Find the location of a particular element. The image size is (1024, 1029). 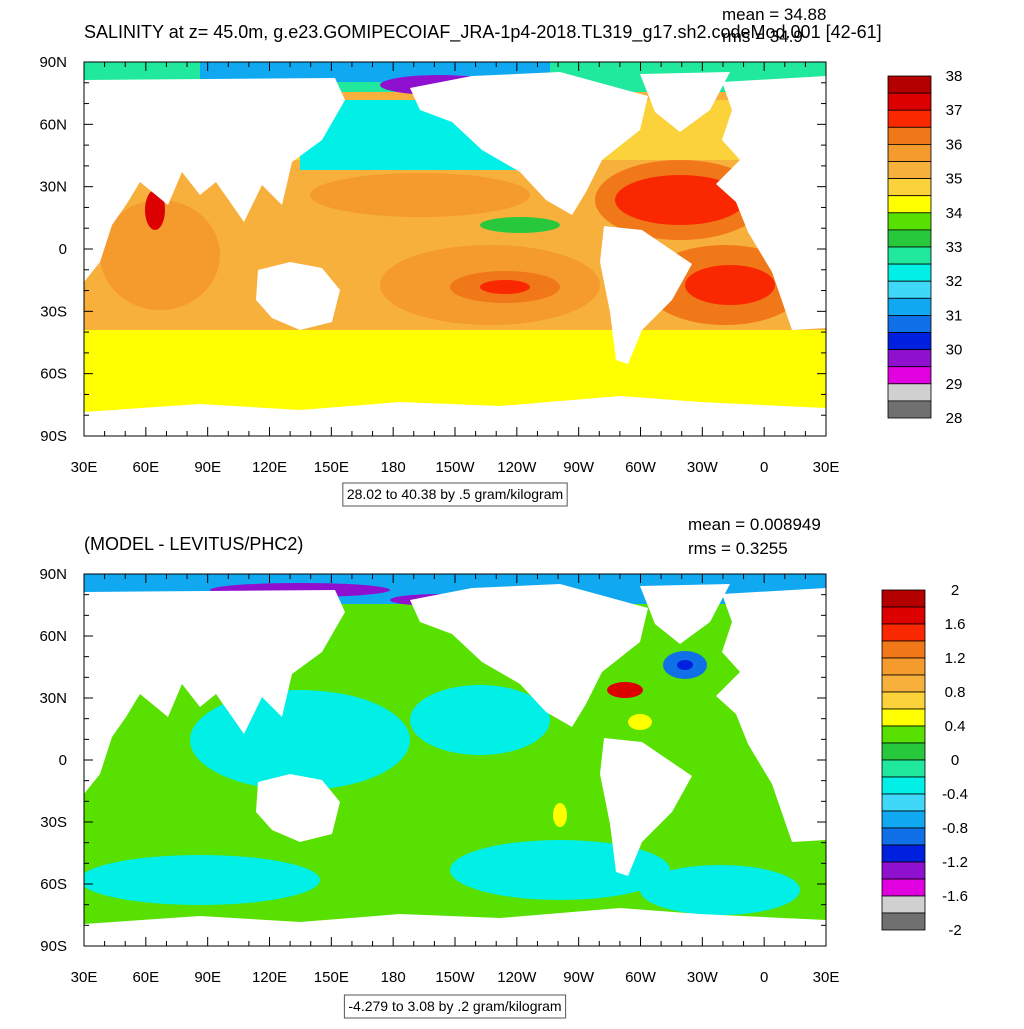

colorbar-label: 38 is located at coordinates (954, 76).